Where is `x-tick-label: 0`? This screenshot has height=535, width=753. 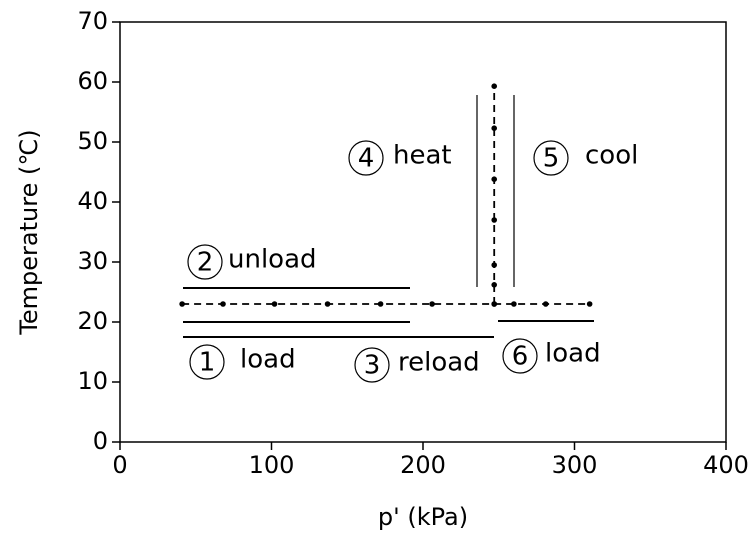
x-tick-label: 0 is located at coordinates (119, 465).